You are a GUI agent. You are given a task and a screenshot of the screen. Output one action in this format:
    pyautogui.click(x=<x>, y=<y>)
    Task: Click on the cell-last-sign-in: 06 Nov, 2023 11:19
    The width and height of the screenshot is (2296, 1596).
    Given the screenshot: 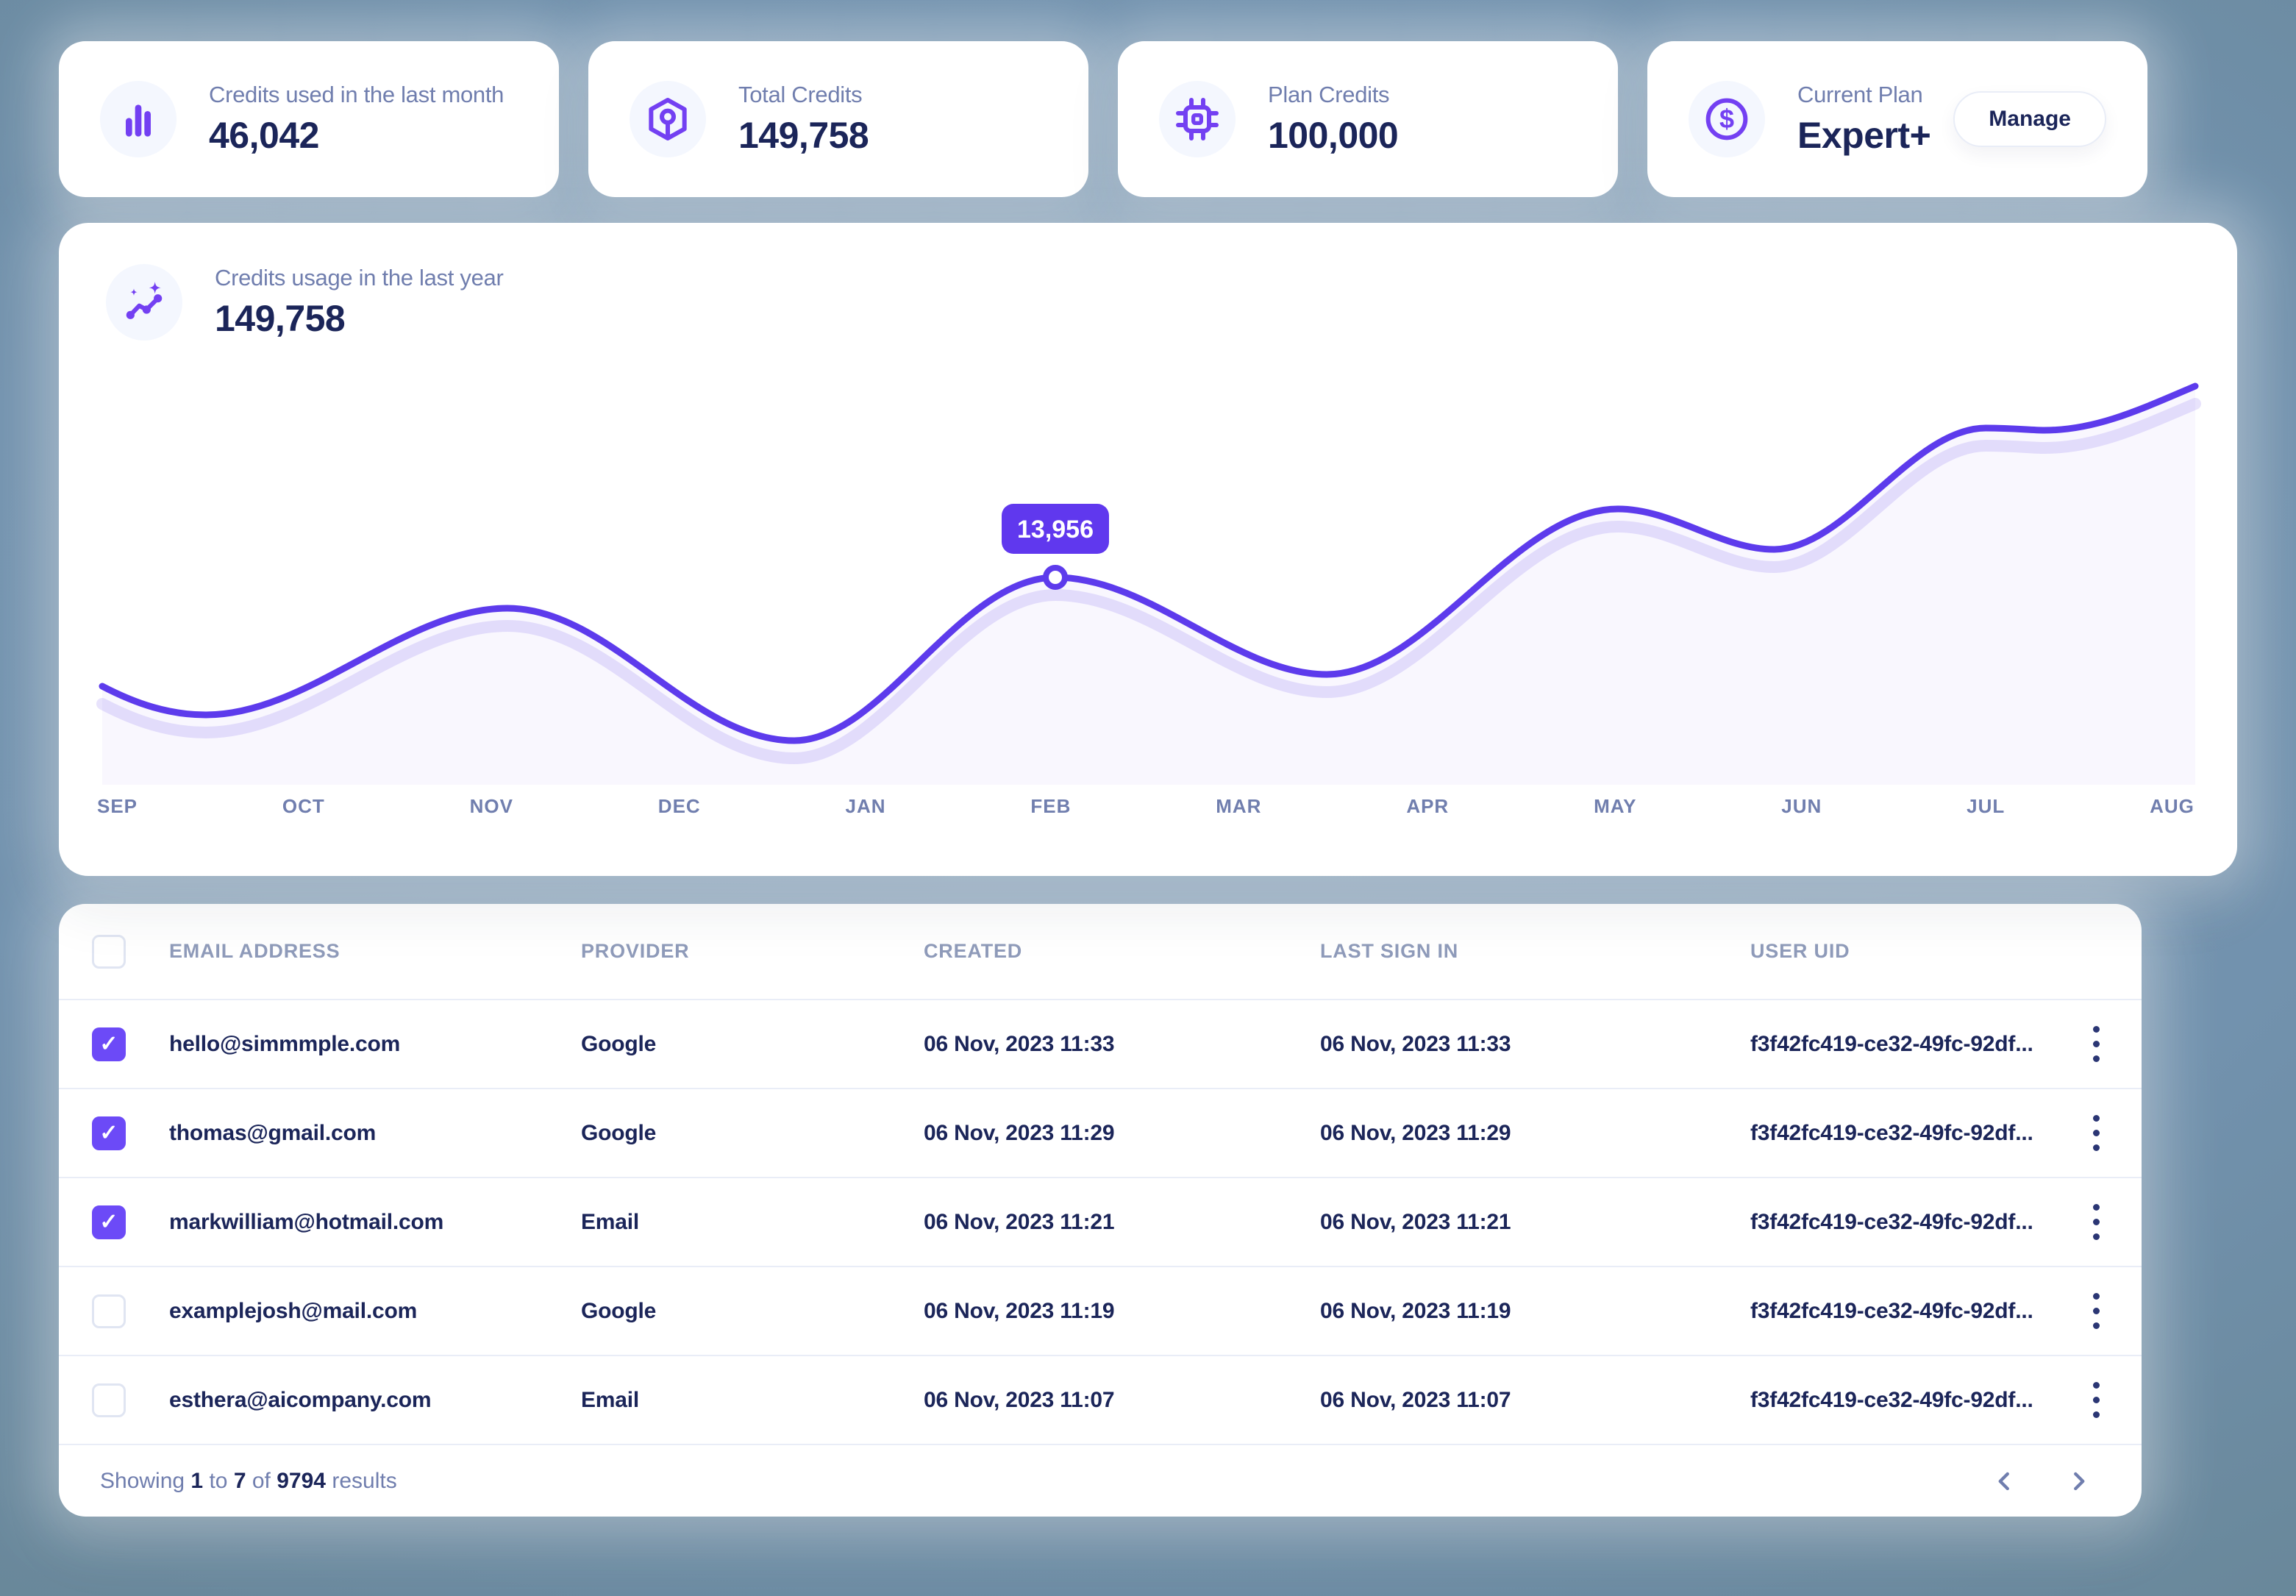 What is the action you would take?
    pyautogui.click(x=1416, y=1310)
    